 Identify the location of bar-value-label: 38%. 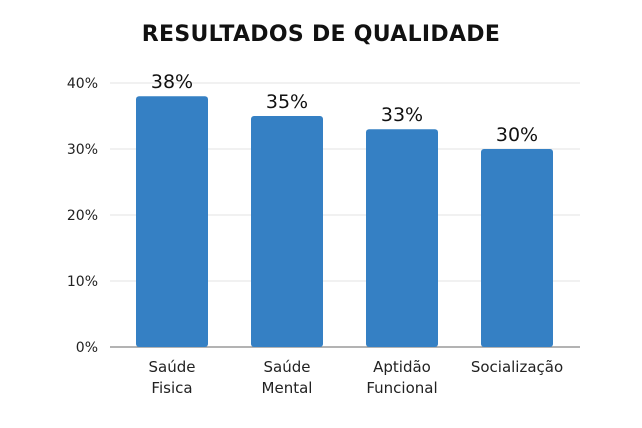
(172, 82).